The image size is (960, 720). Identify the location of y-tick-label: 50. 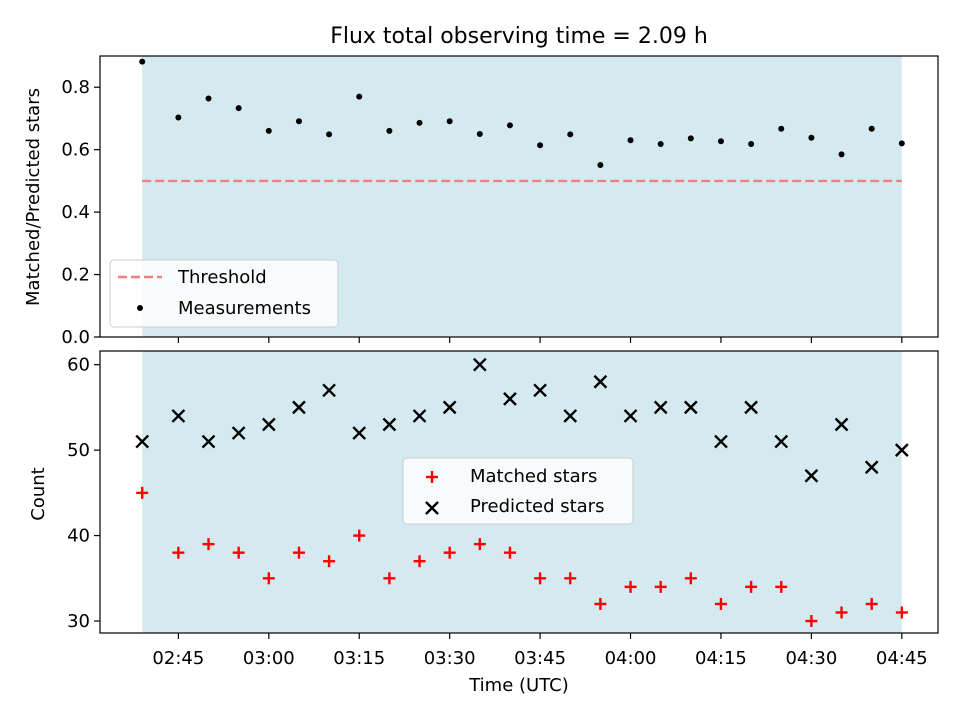
(78, 450).